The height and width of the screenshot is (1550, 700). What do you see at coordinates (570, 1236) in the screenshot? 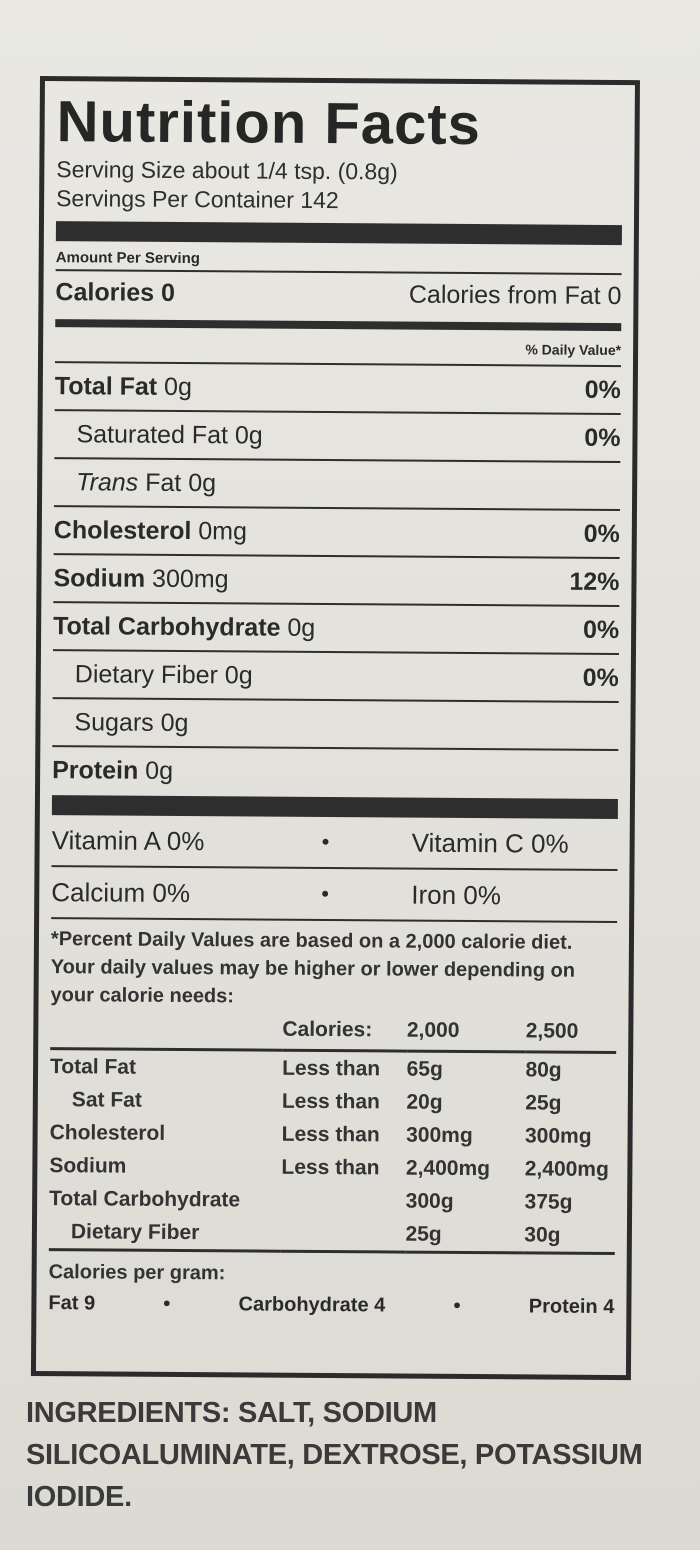
I see `table-cell: 30g` at bounding box center [570, 1236].